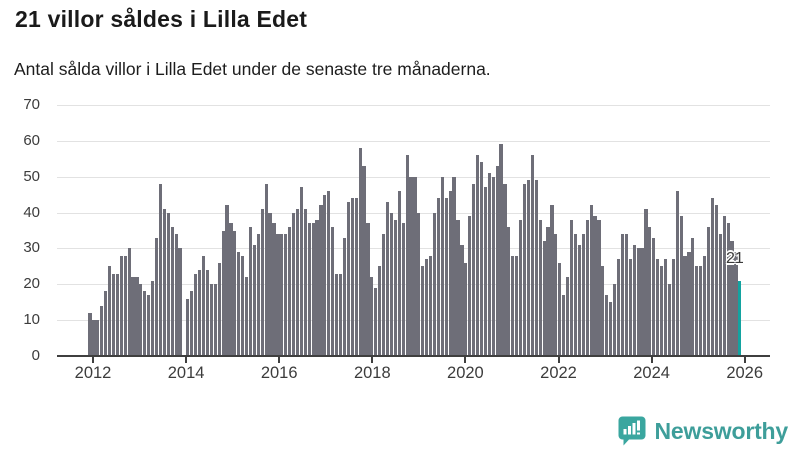  What do you see at coordinates (31, 176) in the screenshot?
I see `y-axis-tick-label: 50` at bounding box center [31, 176].